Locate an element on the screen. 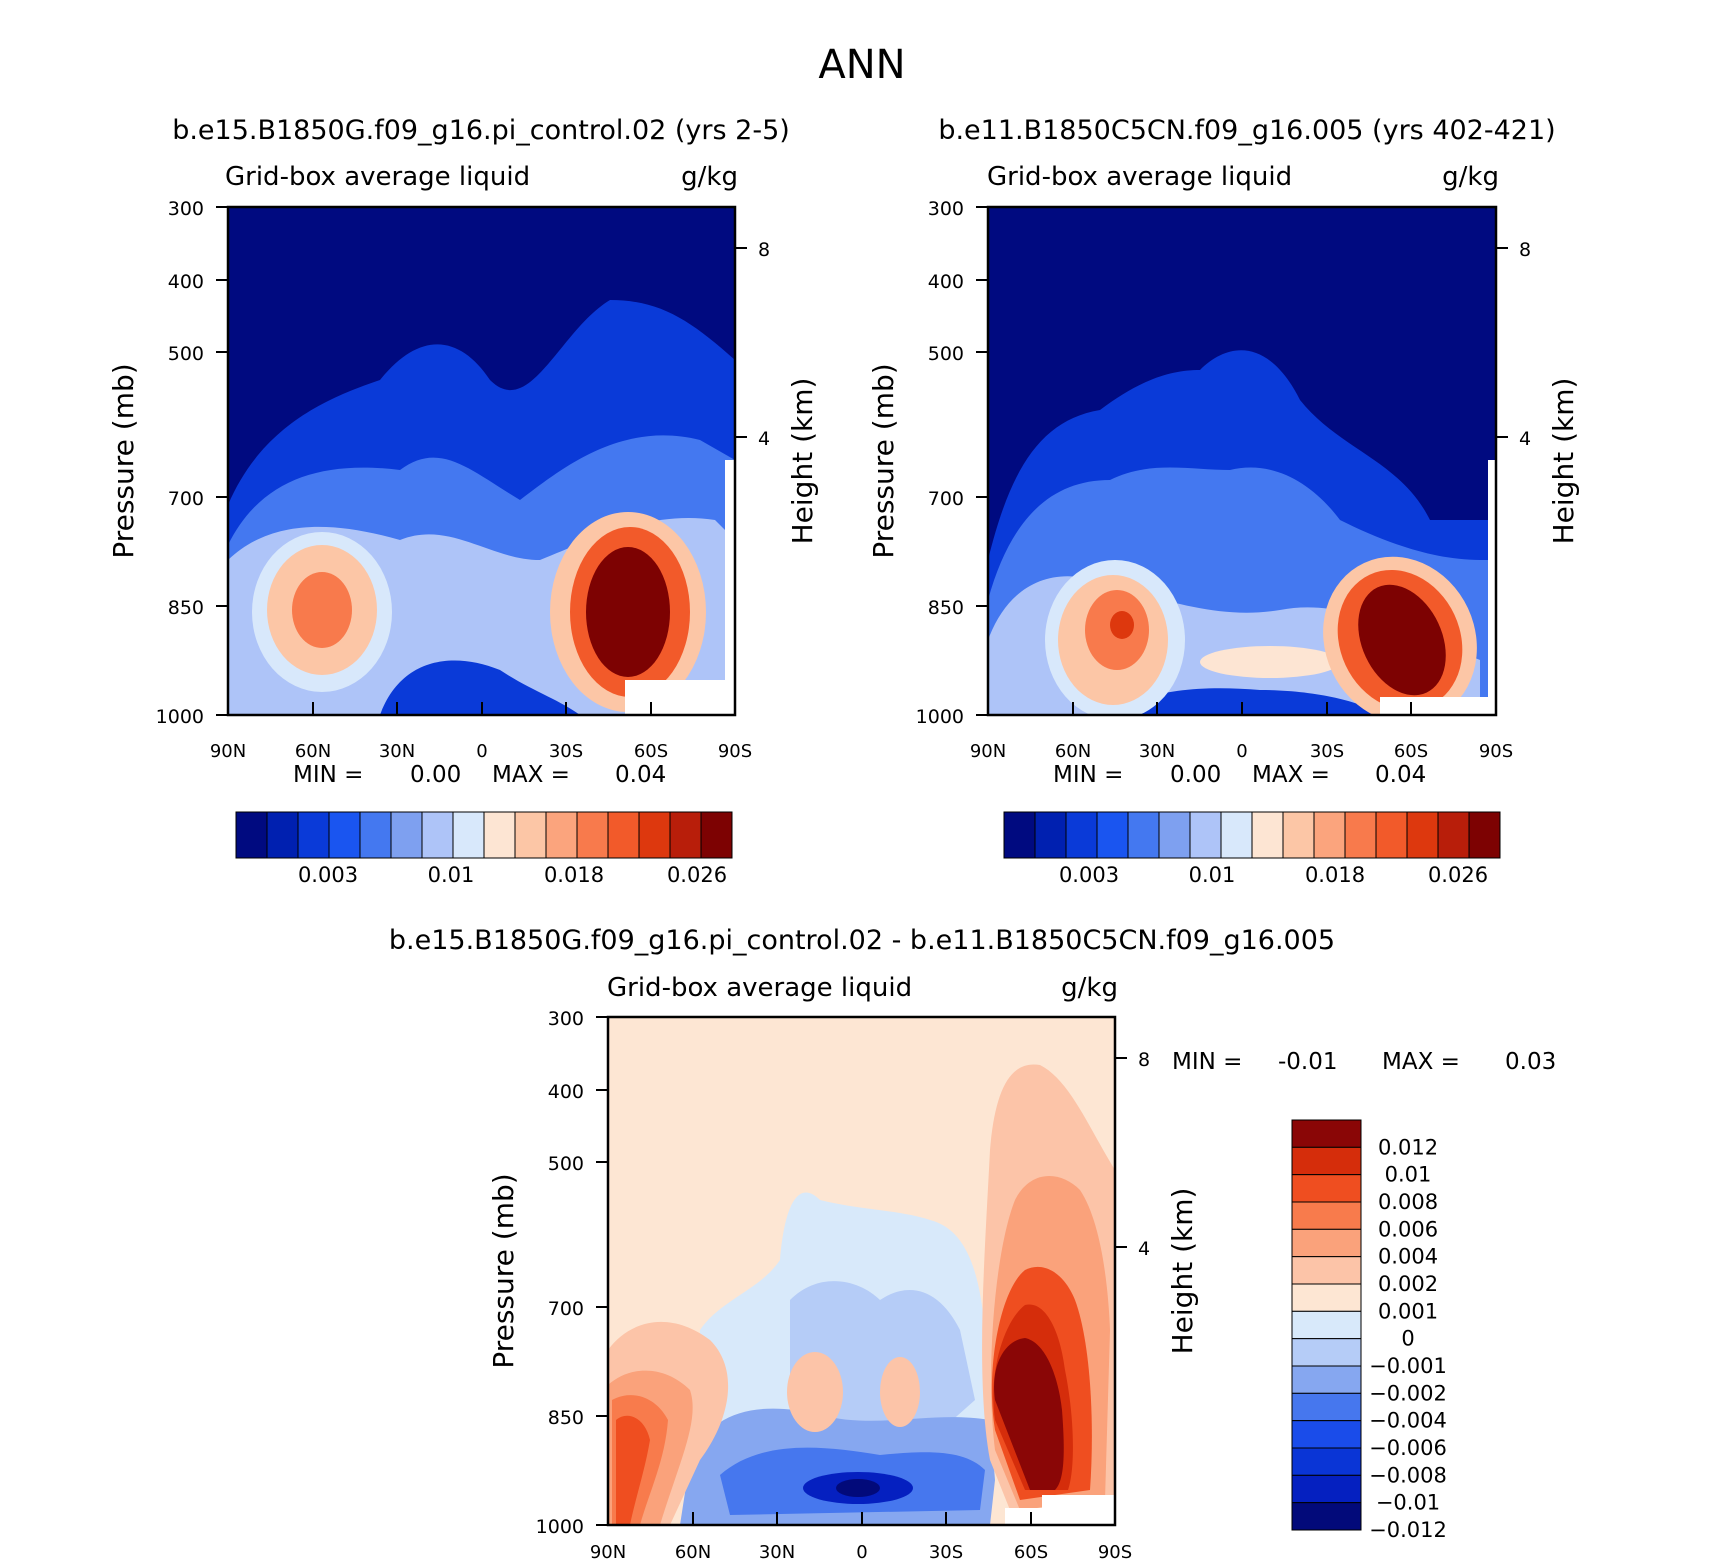 This screenshot has height=1561, width=1710. colorbar-level-label: 0.01 is located at coordinates (1408, 1175).